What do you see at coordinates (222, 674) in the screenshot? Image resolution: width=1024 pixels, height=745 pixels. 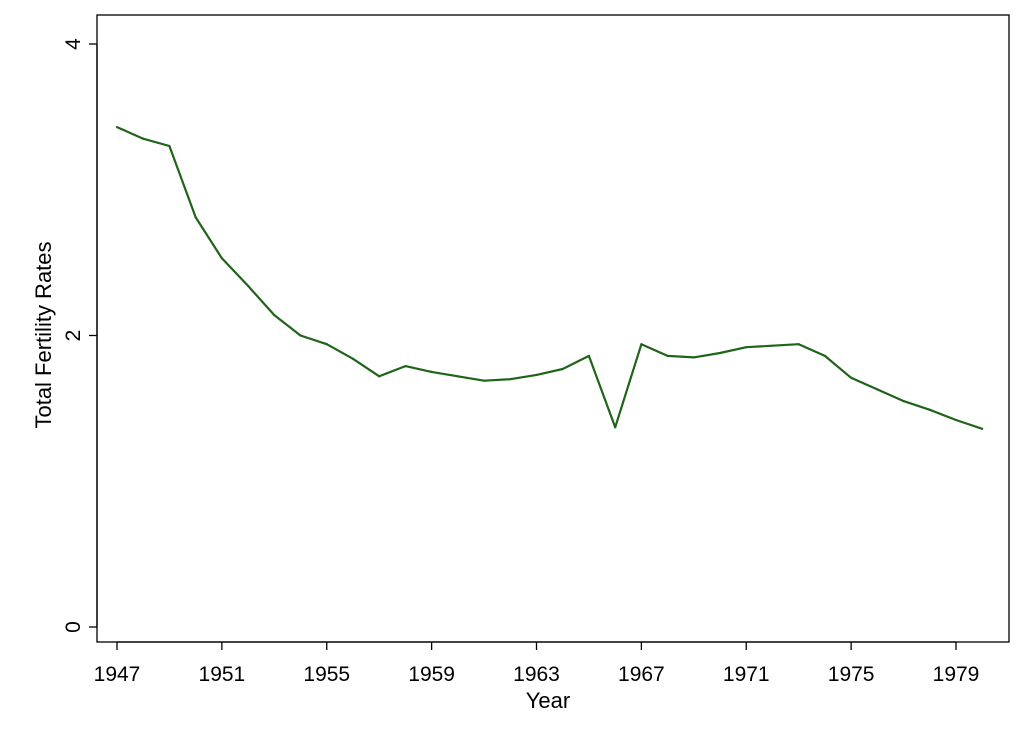 I see `x-tick-label: 1951` at bounding box center [222, 674].